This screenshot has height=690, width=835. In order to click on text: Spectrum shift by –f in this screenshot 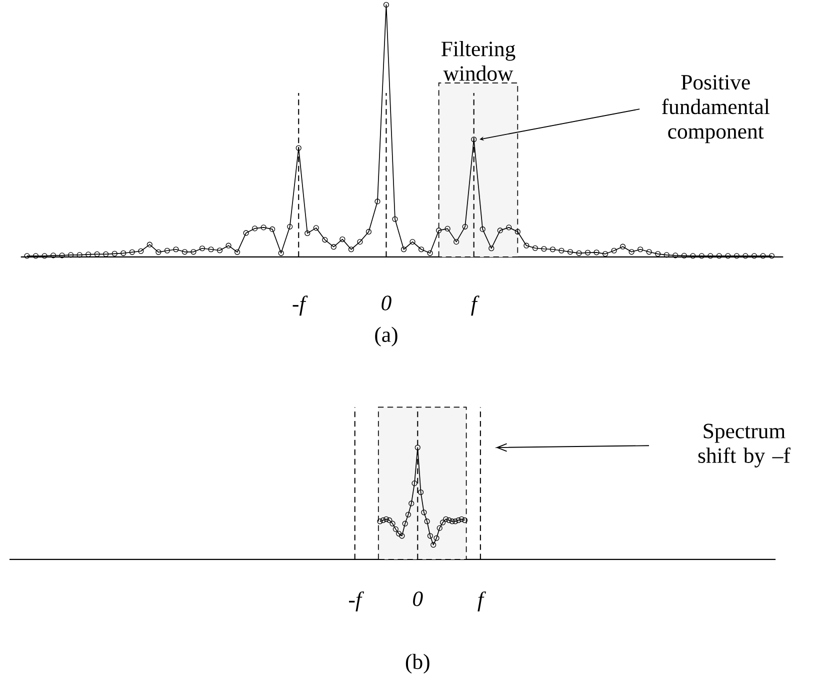, I will do `click(744, 446)`.